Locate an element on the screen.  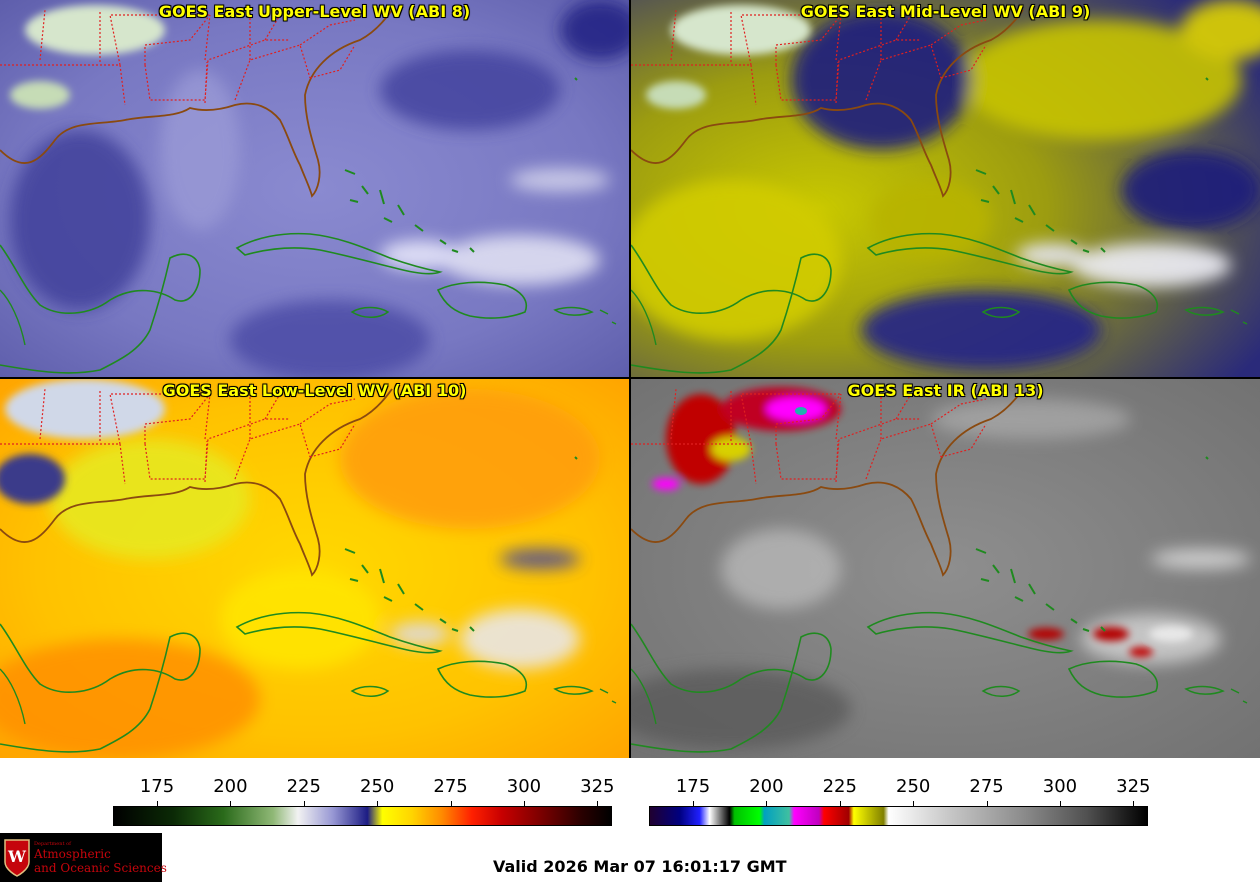
panel-divider-horizontal is located at coordinates (630, 378).